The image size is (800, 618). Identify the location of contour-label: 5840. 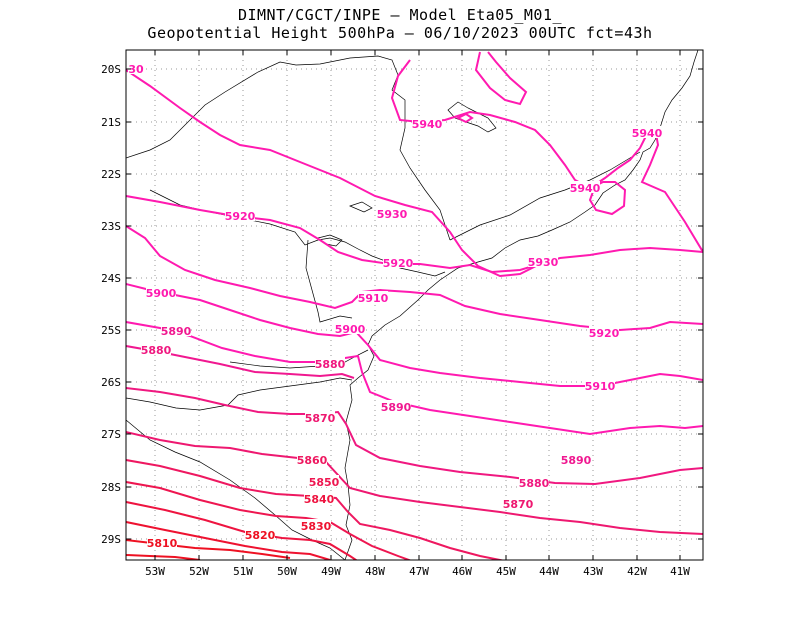
(319, 499).